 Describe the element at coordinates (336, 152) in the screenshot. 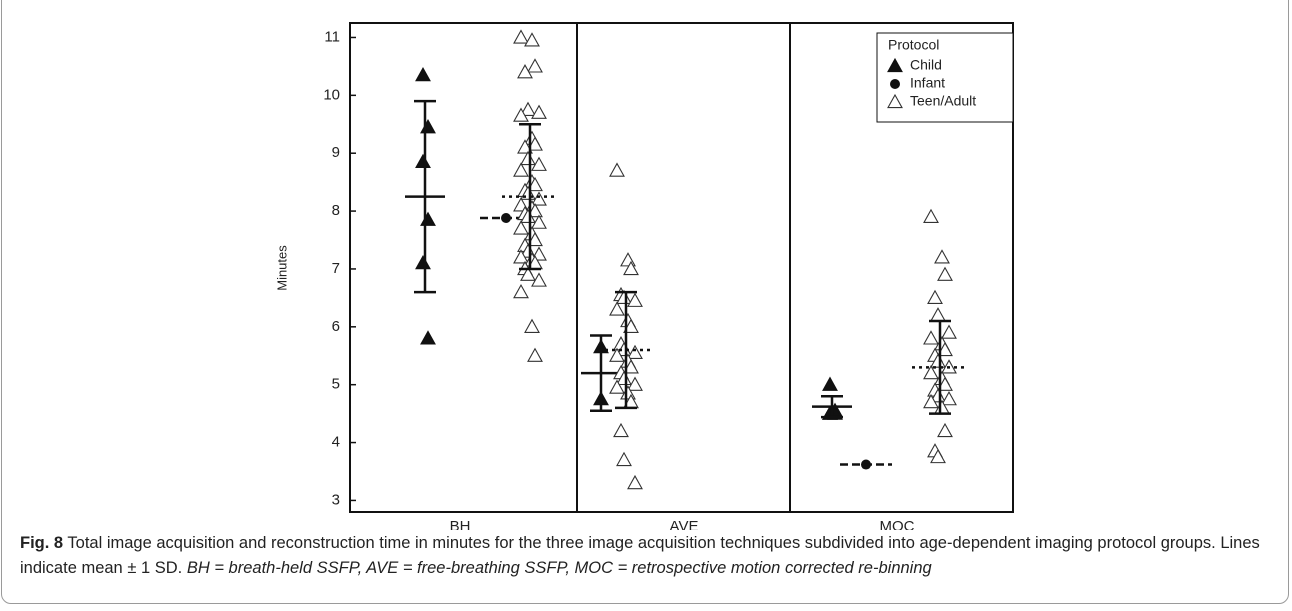

I see `y-tick-label: 9` at that location.